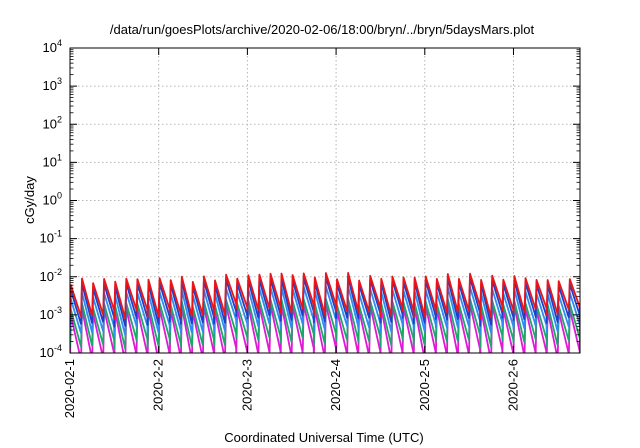 The width and height of the screenshot is (640, 448). I want to click on y-tick-label: 10⁻³, so click(51, 313).